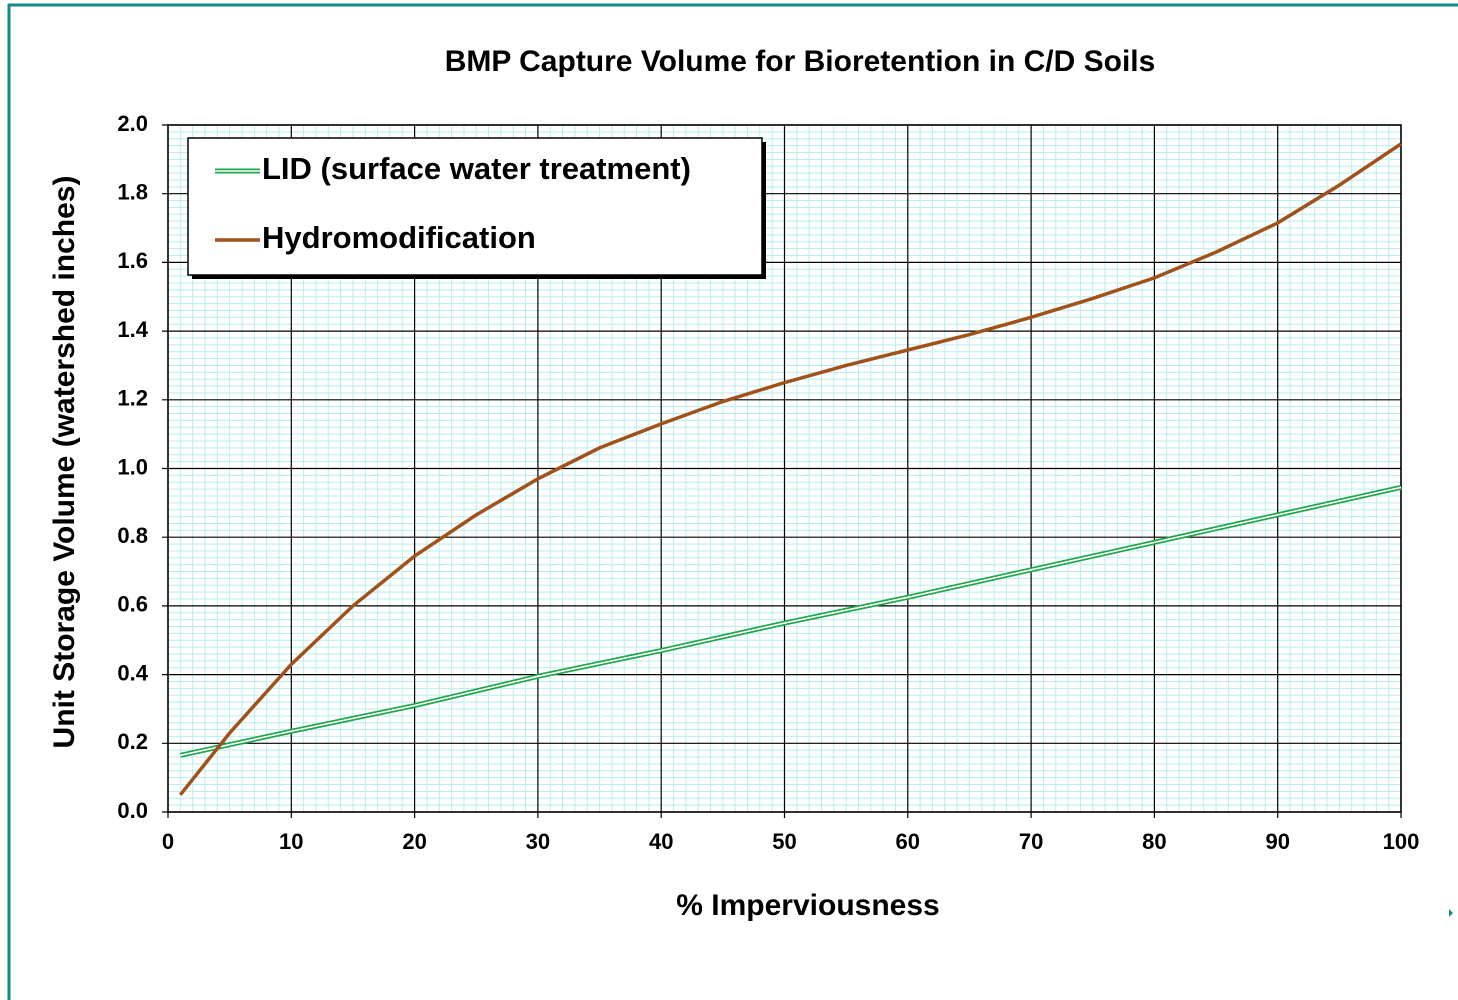 The width and height of the screenshot is (1458, 1000). I want to click on y-tick-label: 1.4, so click(132, 329).